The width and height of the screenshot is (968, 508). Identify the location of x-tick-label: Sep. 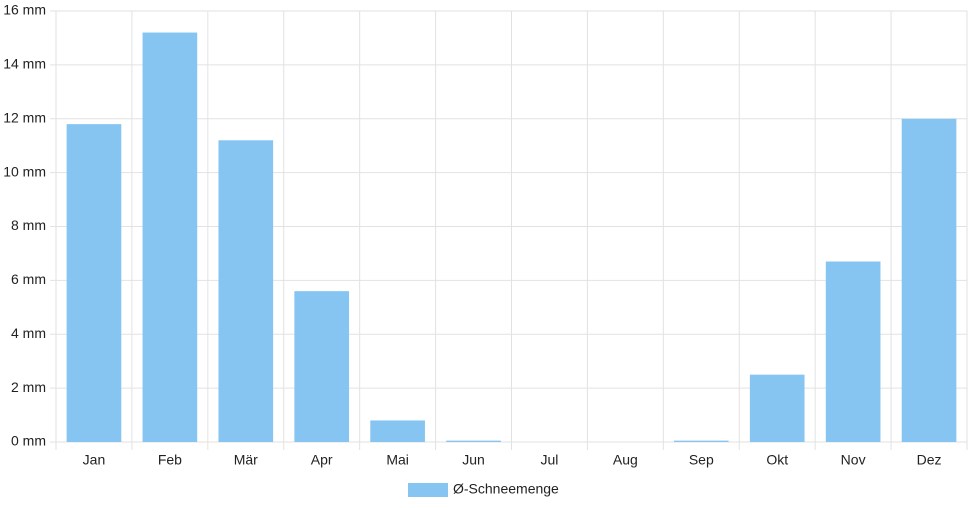
(701, 460).